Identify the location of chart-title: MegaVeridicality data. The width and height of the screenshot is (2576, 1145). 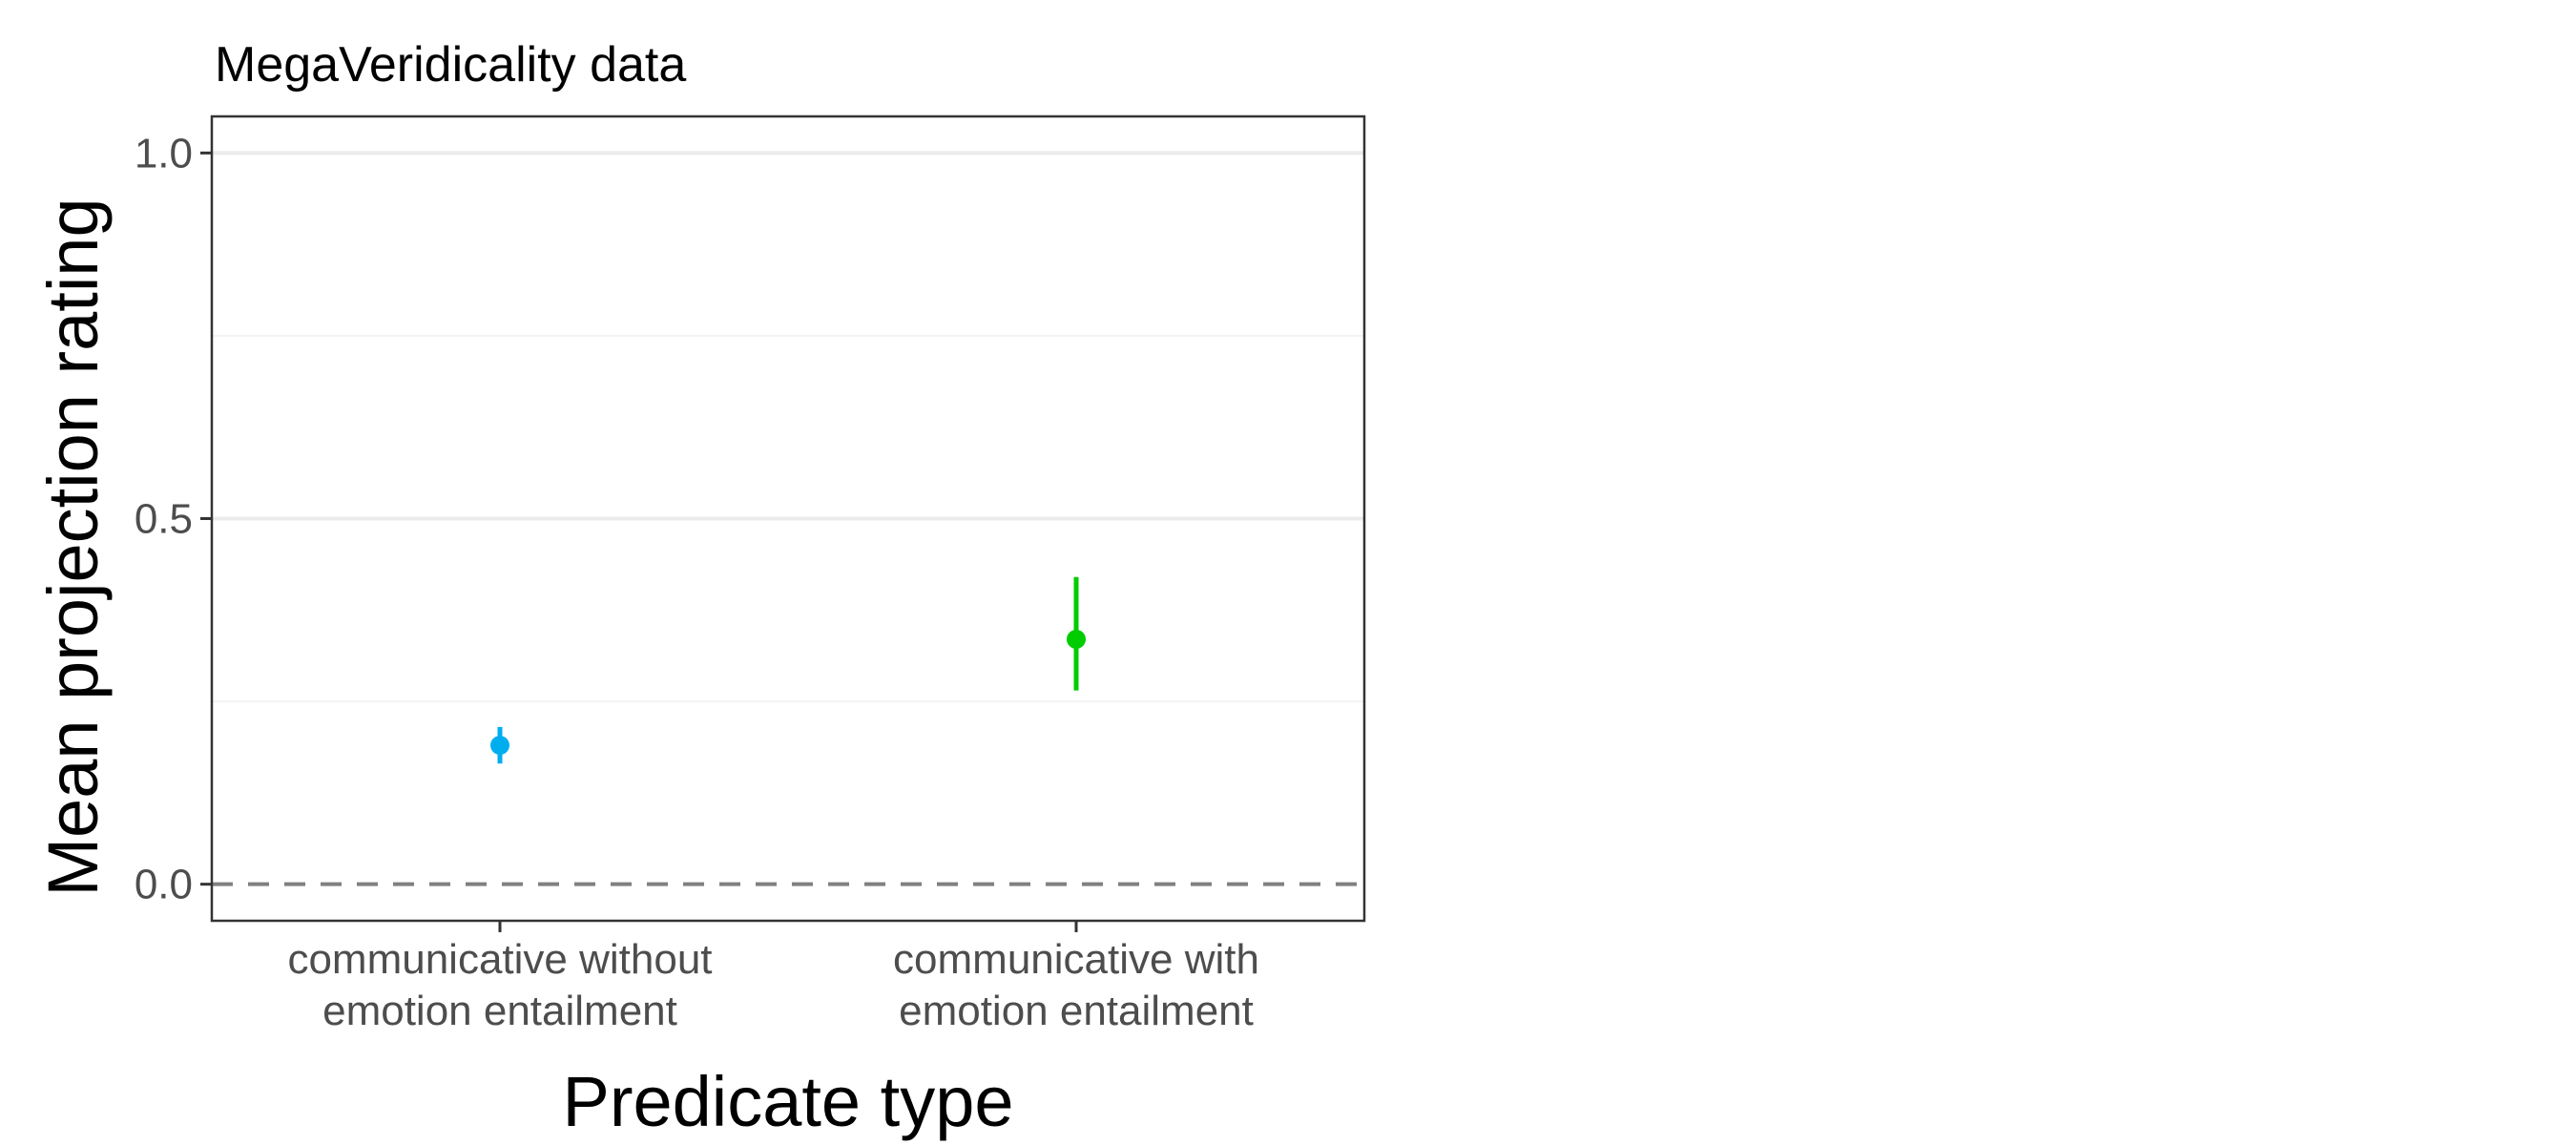
(450, 65).